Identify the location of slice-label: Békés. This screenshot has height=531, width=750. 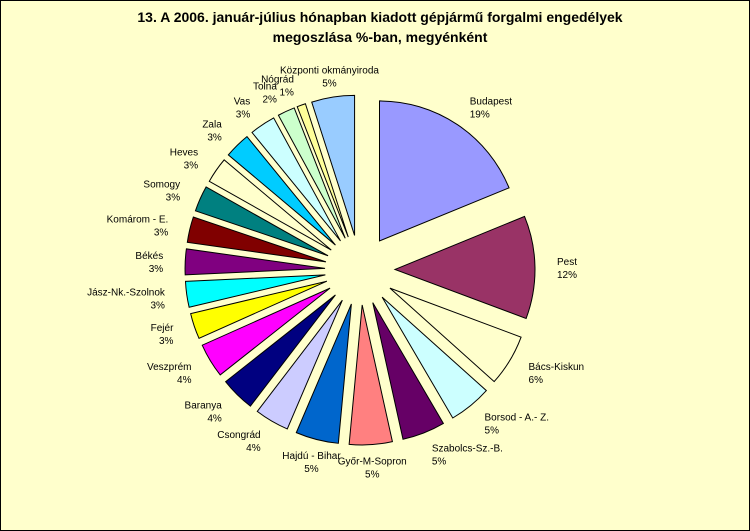
(149, 256).